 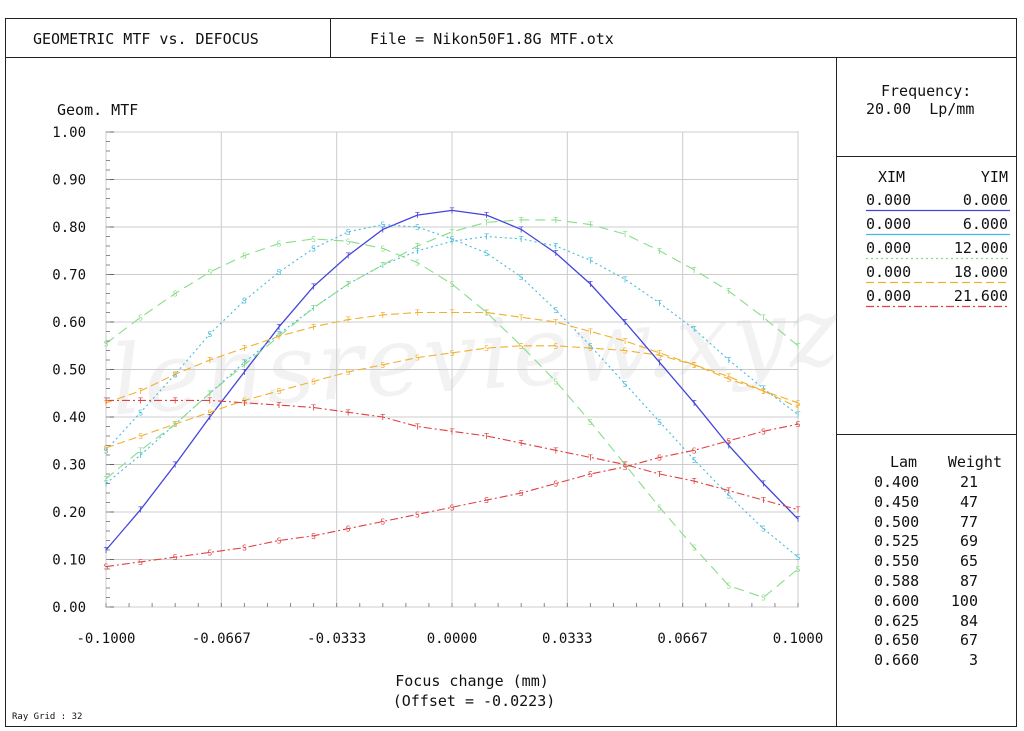 What do you see at coordinates (937, 622) in the screenshot?
I see `wavelength-row: 0.625 84` at bounding box center [937, 622].